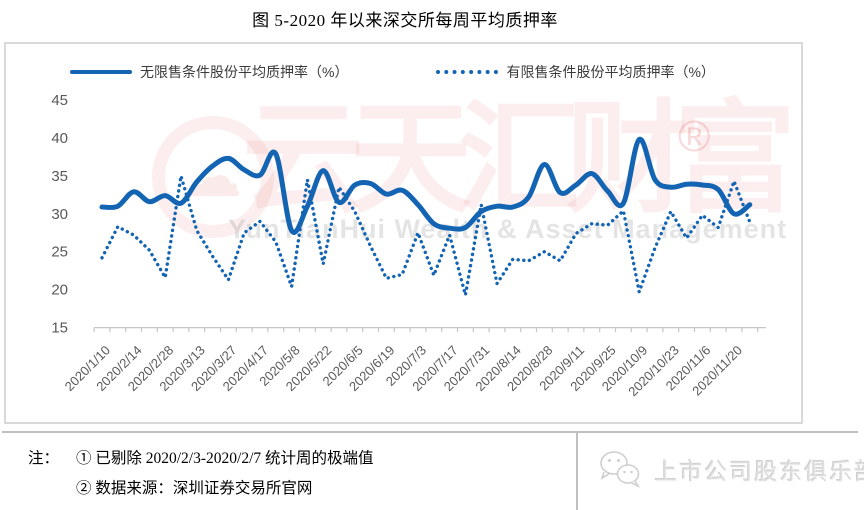  What do you see at coordinates (59, 252) in the screenshot?
I see `y-axis-label: 25` at bounding box center [59, 252].